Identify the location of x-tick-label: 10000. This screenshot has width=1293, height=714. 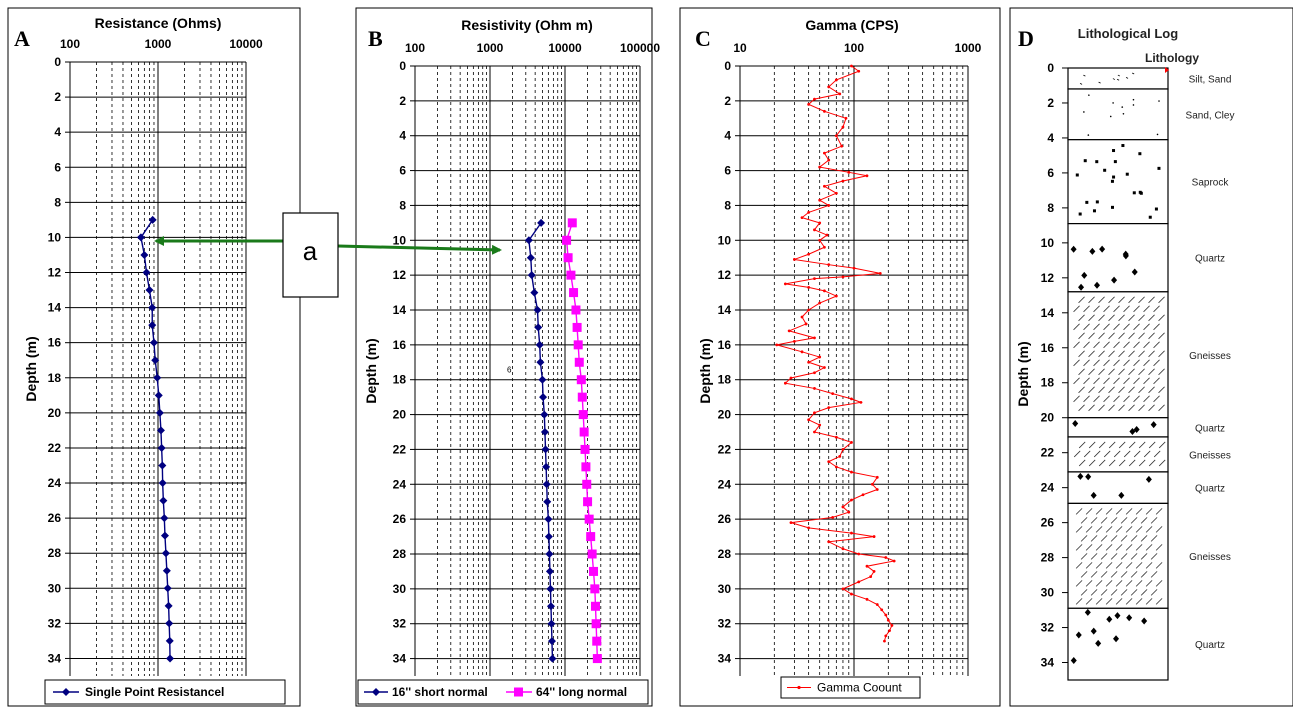
(246, 44).